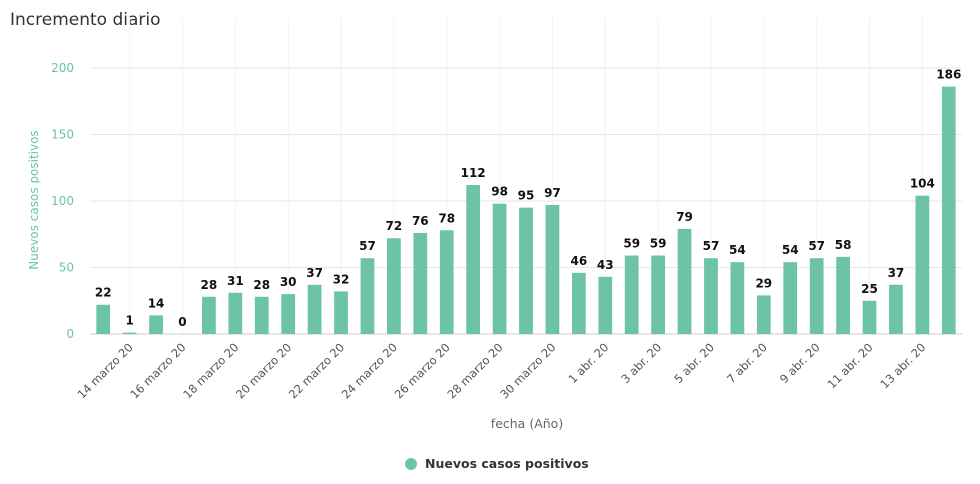 This screenshot has width=980, height=484. Describe the element at coordinates (902, 365) in the screenshot. I see `x-tick-label: 13 abr. 20` at that location.